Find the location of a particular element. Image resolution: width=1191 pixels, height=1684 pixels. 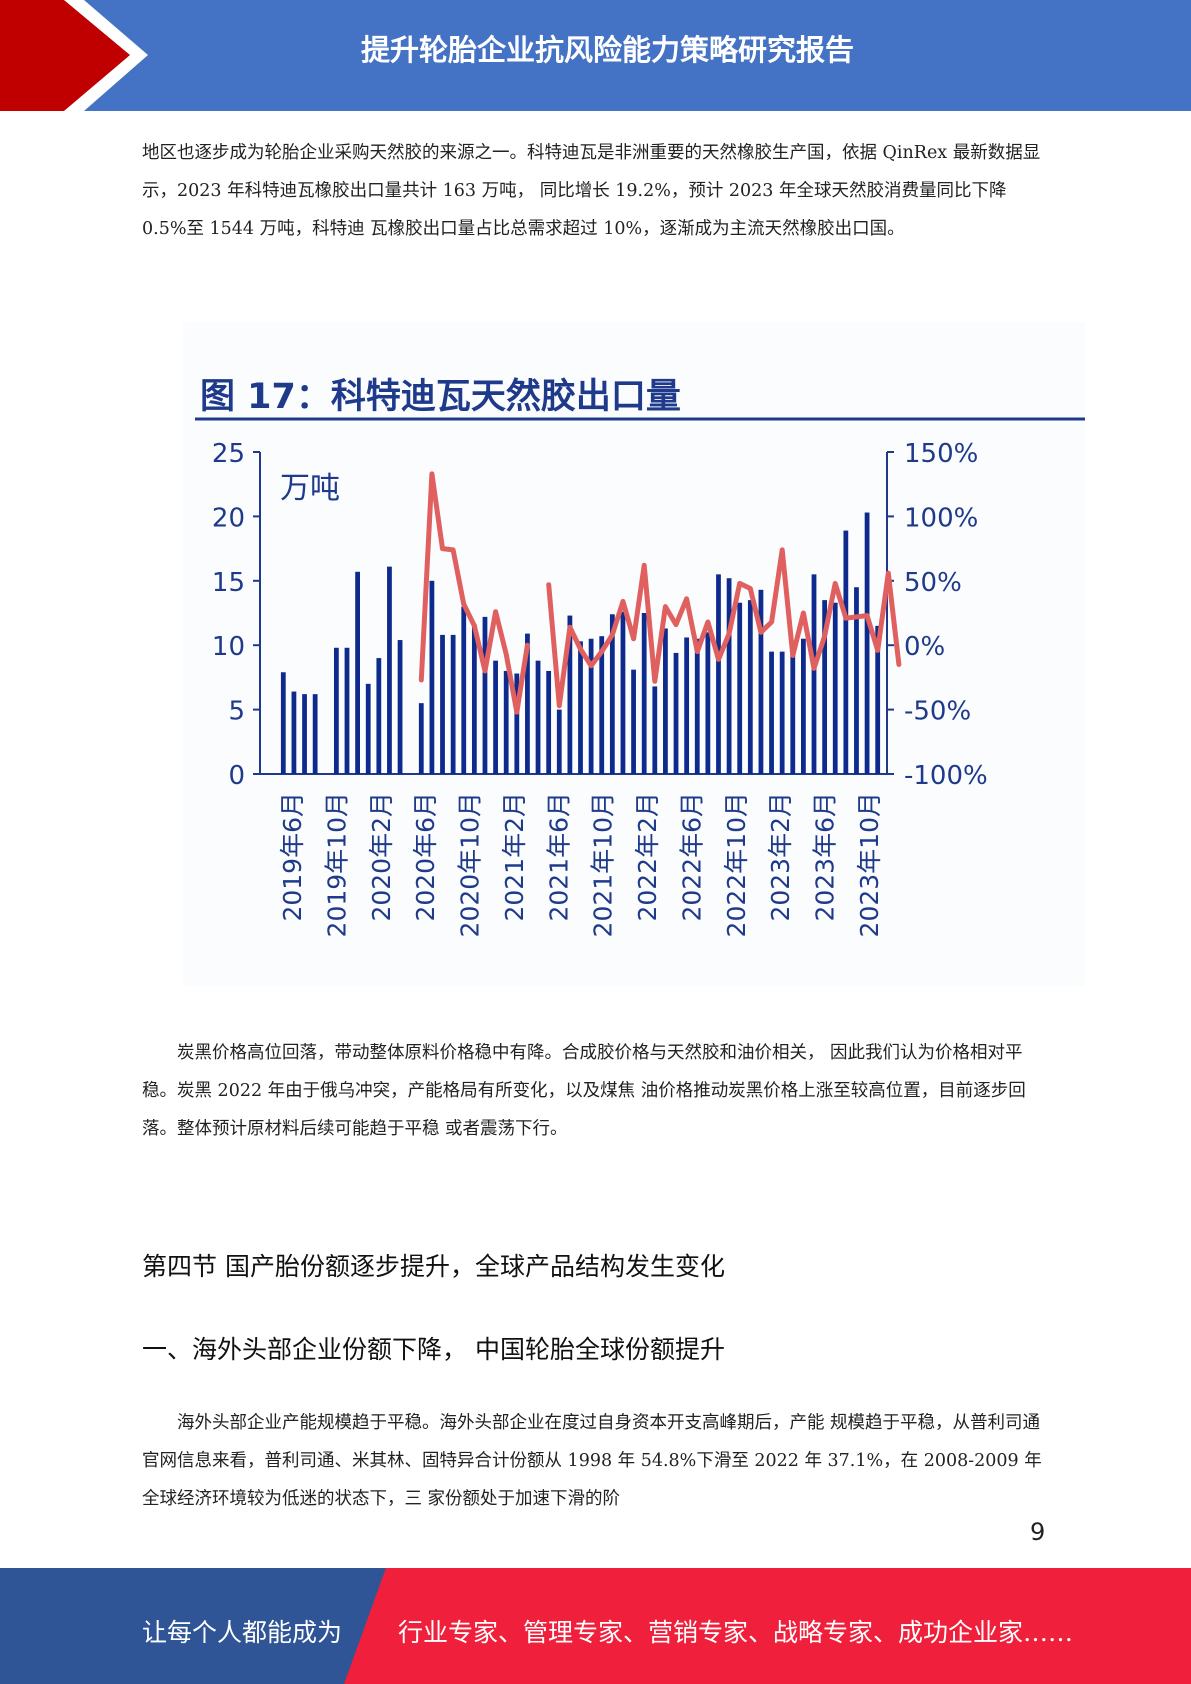

x-tick-label: 2023年2月 is located at coordinates (780, 857).